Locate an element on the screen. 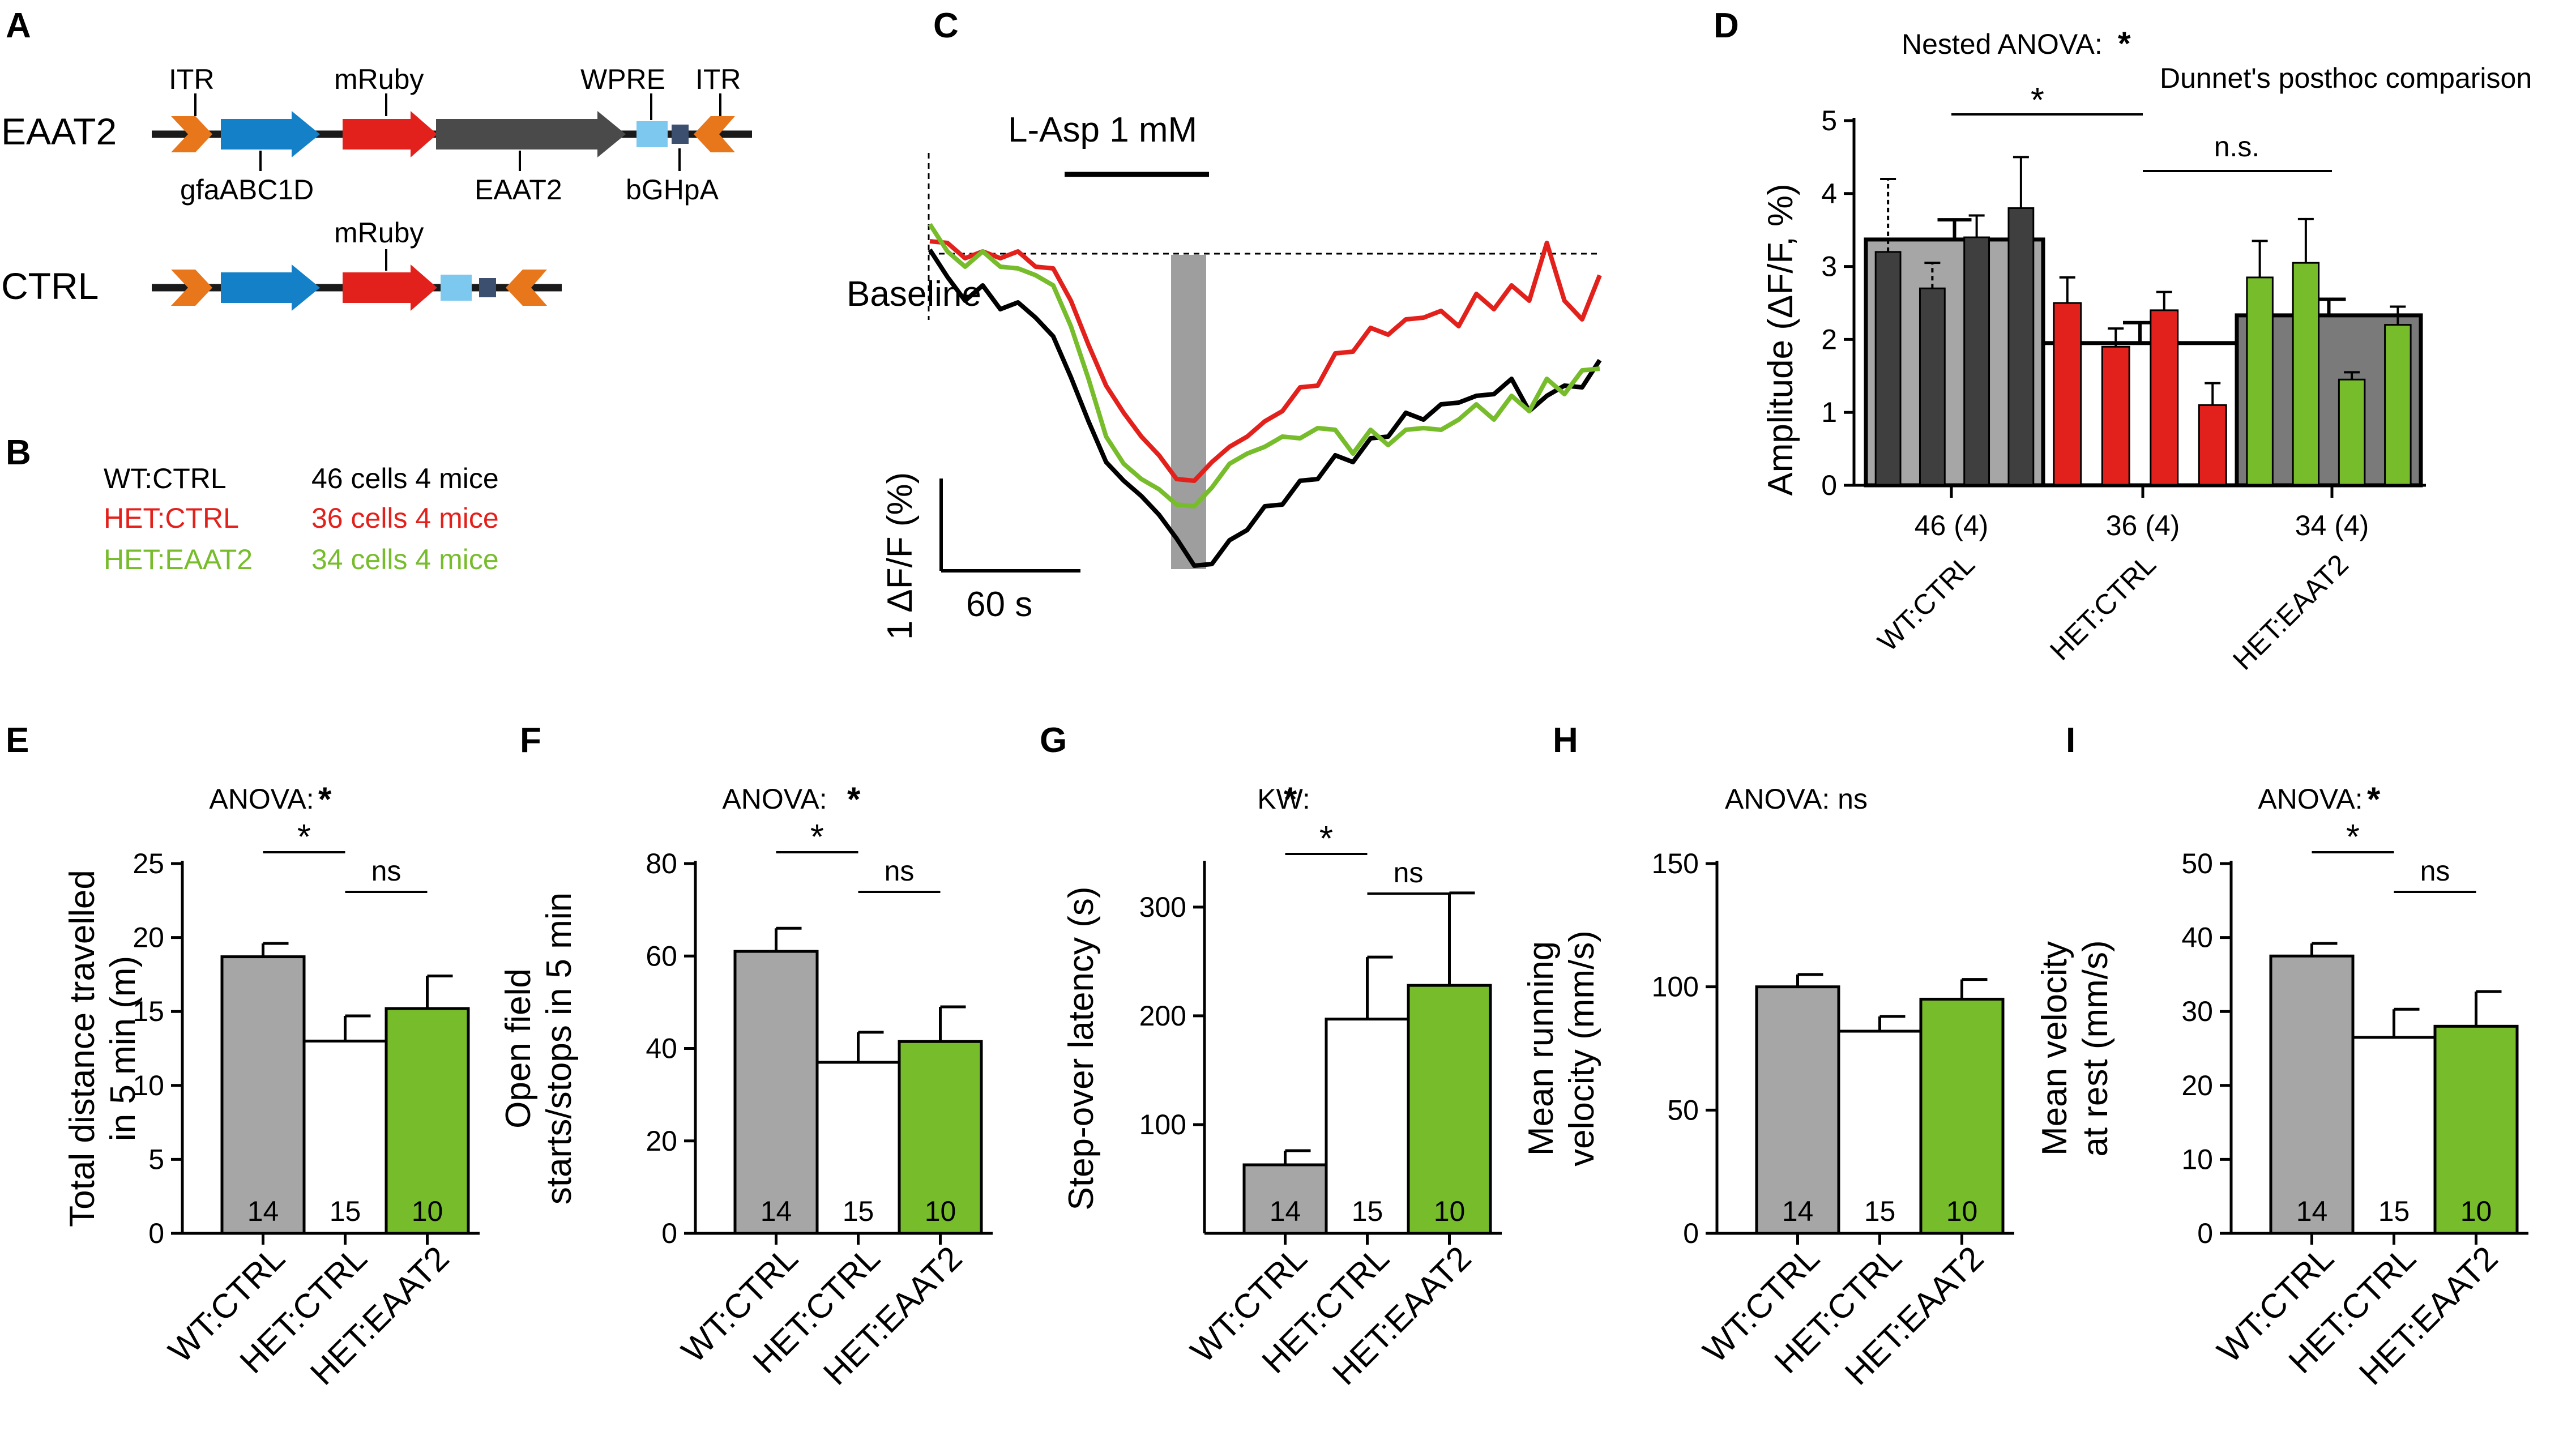 This screenshot has width=2576, height=1444. bghpa-box is located at coordinates (681, 134).